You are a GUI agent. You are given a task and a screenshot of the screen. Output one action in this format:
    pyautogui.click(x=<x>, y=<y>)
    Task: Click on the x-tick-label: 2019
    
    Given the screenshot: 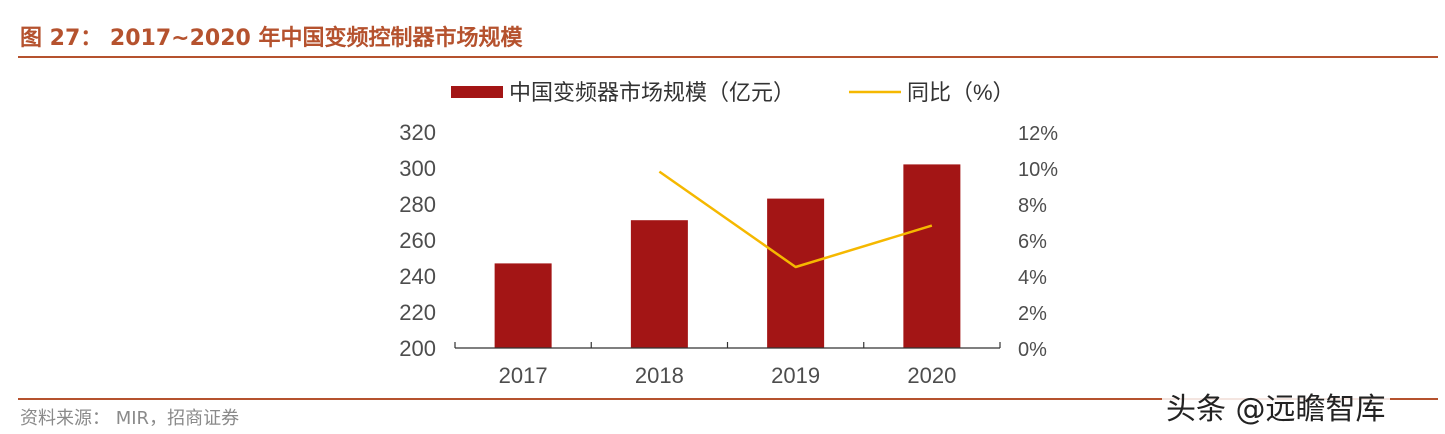 What is the action you would take?
    pyautogui.click(x=795, y=375)
    